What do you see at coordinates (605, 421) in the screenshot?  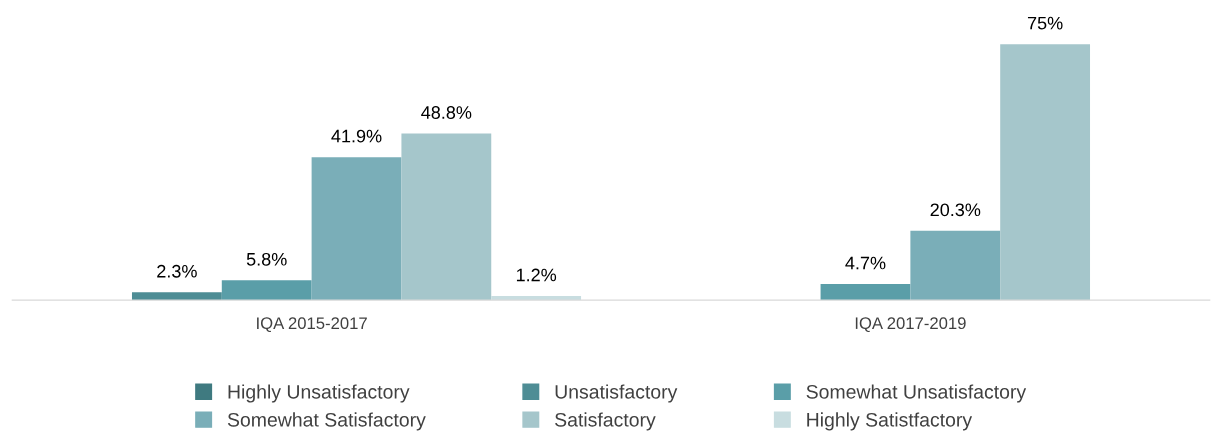 I see `legend-label: Satisfactory` at bounding box center [605, 421].